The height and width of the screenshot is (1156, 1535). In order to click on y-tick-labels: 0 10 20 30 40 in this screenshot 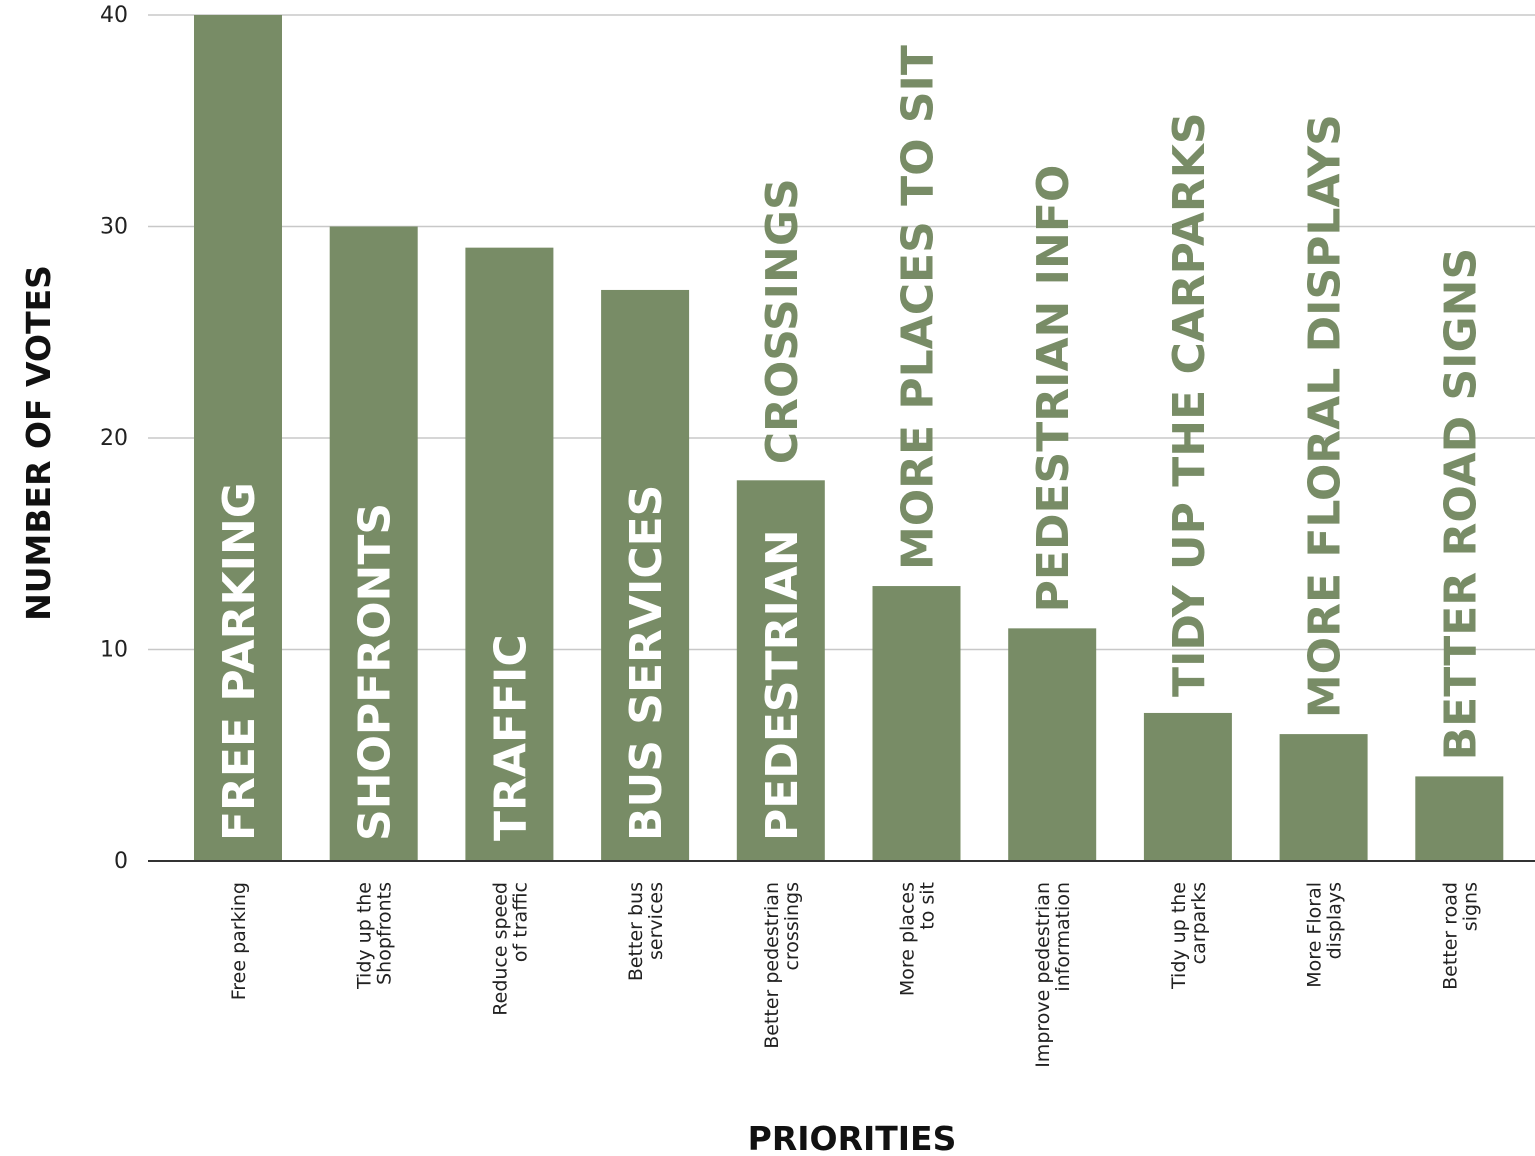, I will do `click(114, 438)`.